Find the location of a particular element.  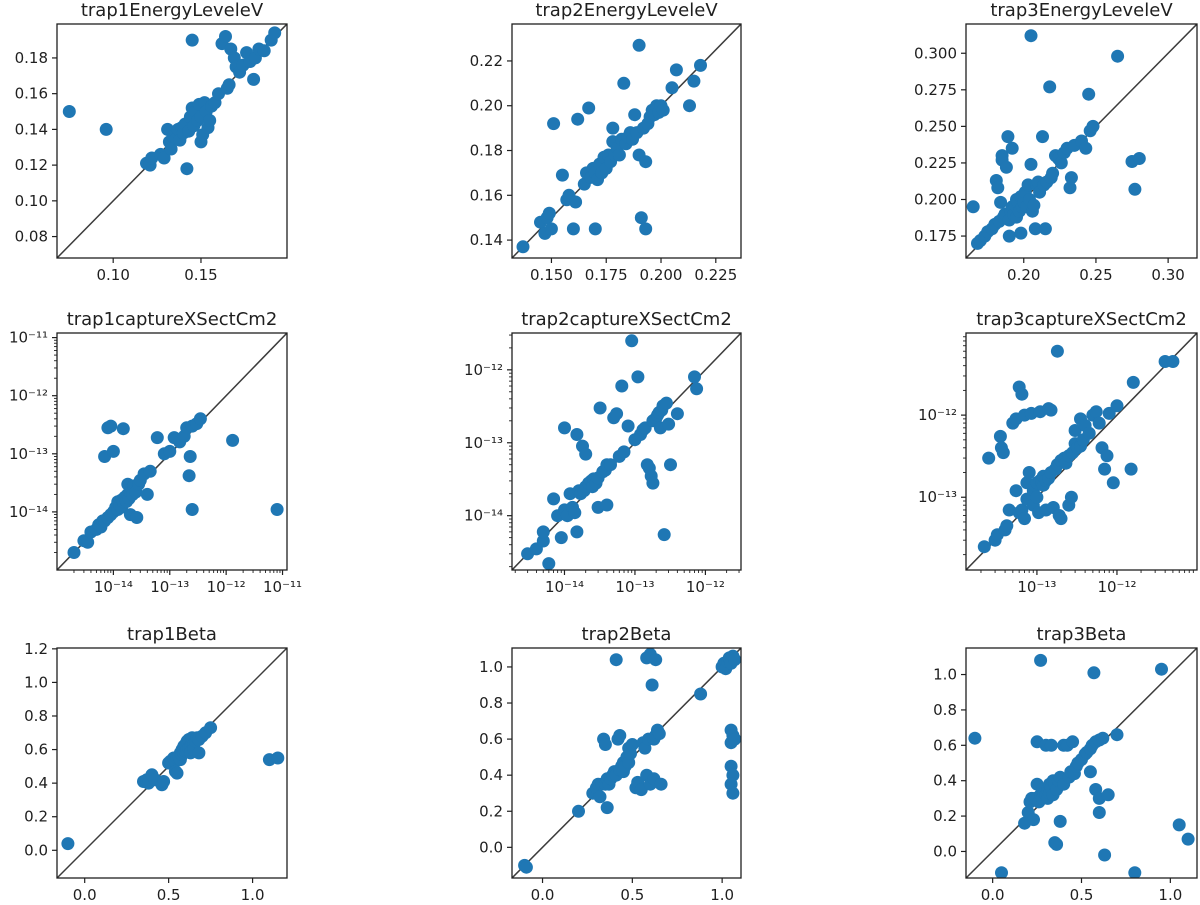

x-tick-label: 0.25 is located at coordinates (1095, 275).